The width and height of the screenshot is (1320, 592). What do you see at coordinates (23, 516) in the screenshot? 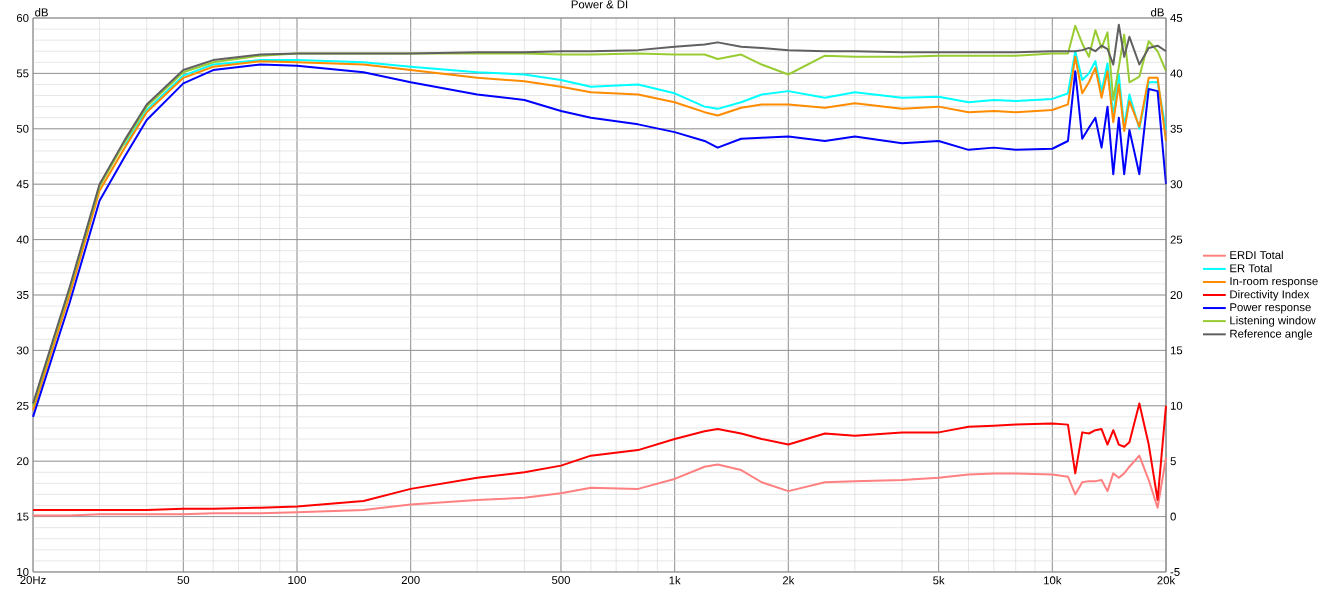
I see `y-tick-label: 15` at bounding box center [23, 516].